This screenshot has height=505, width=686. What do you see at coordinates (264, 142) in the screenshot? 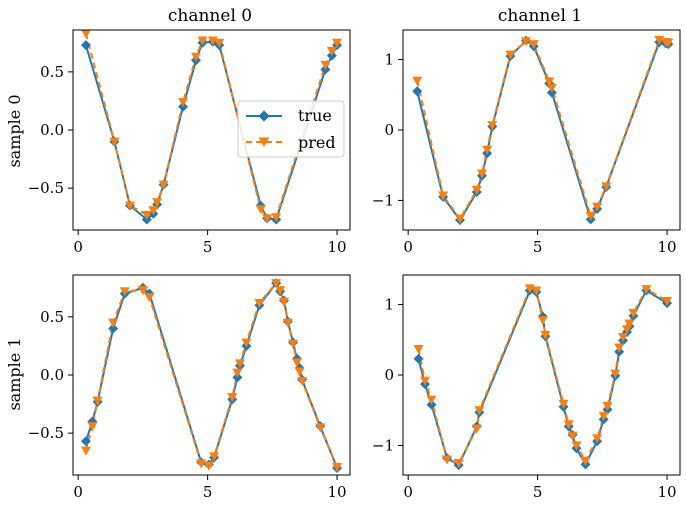
I see `legend-pred-marker` at bounding box center [264, 142].